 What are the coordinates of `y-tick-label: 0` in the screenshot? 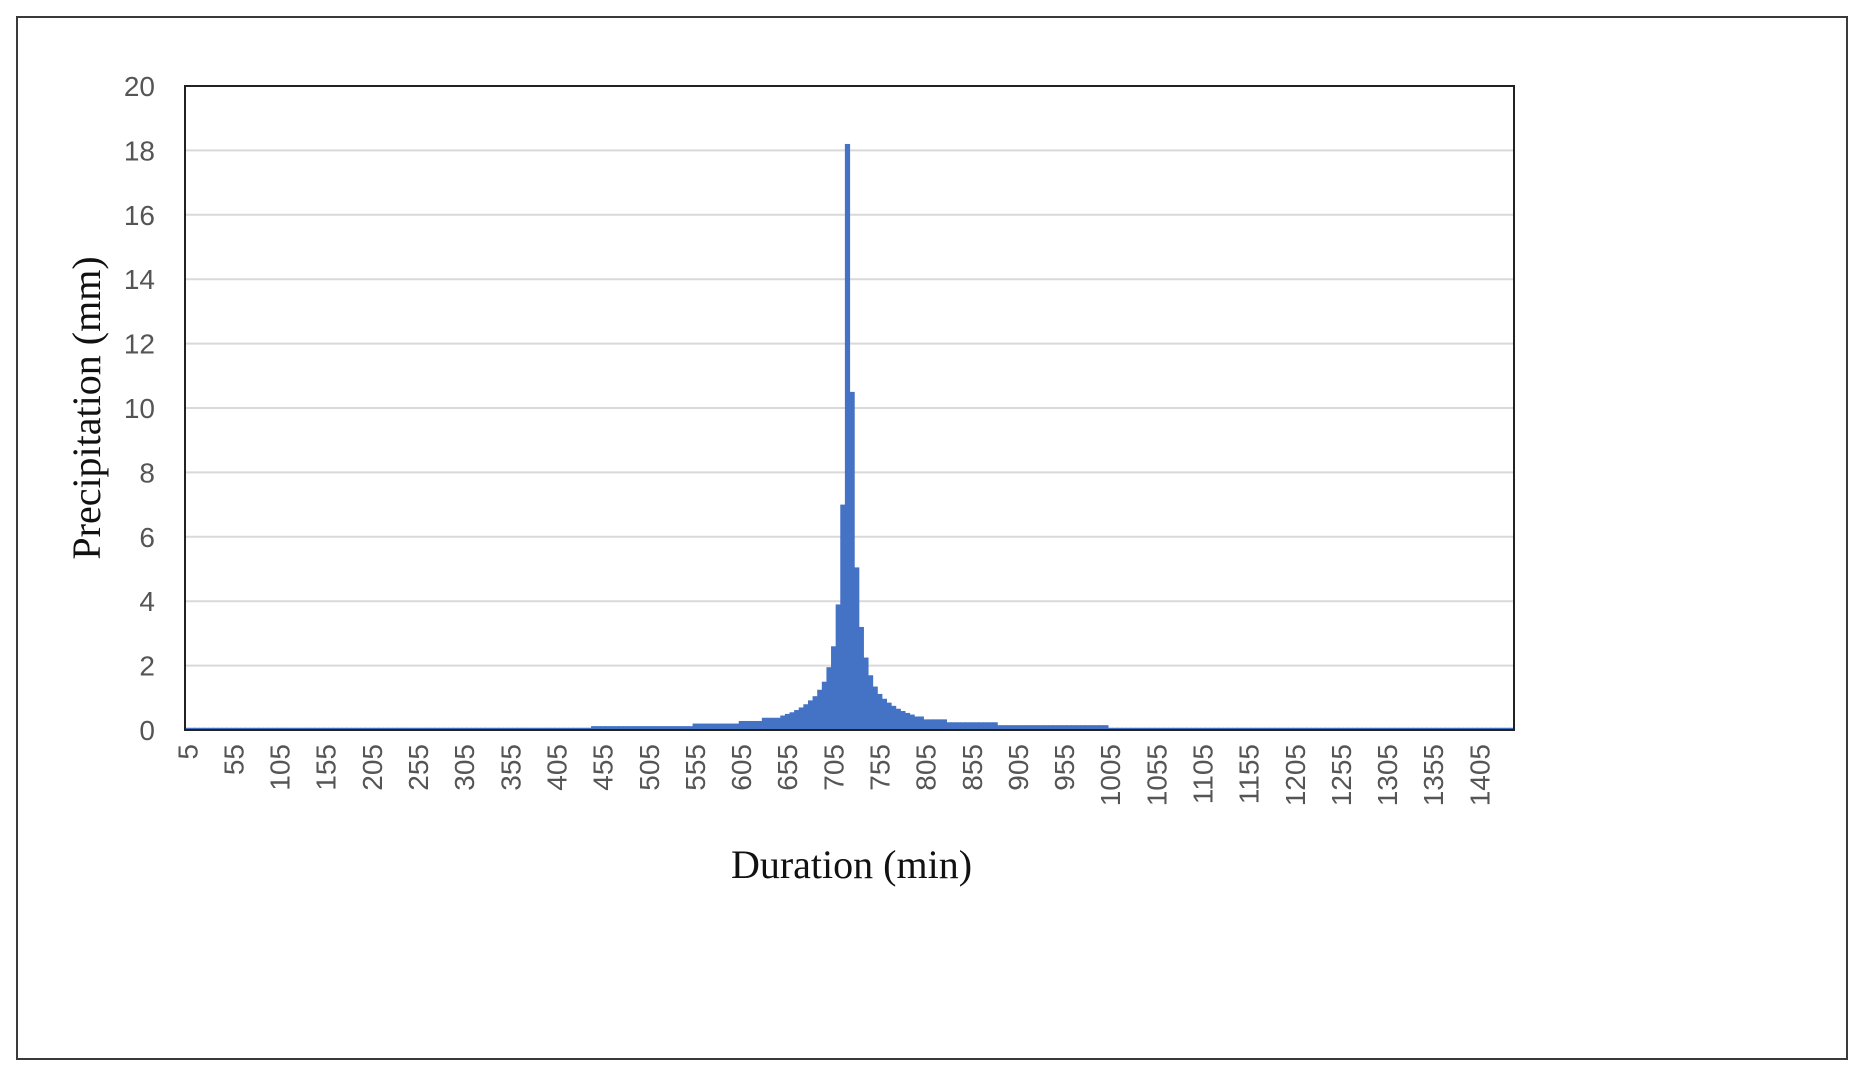 It's located at (147, 730).